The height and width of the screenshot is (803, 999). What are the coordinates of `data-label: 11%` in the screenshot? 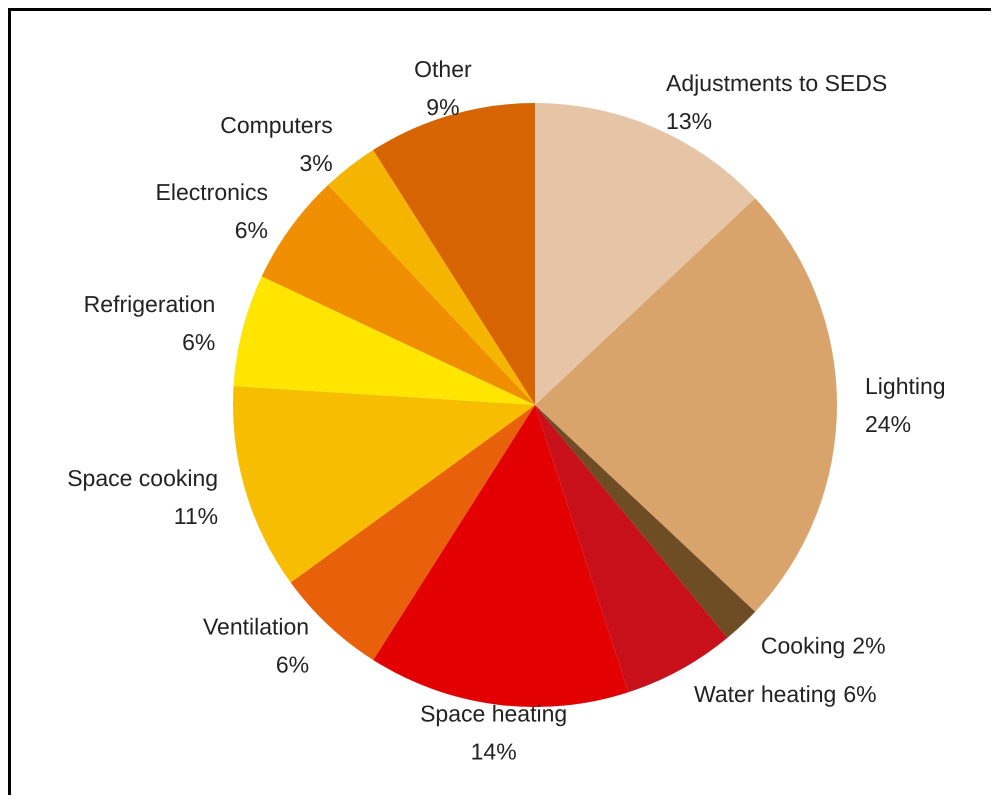 It's located at (196, 516).